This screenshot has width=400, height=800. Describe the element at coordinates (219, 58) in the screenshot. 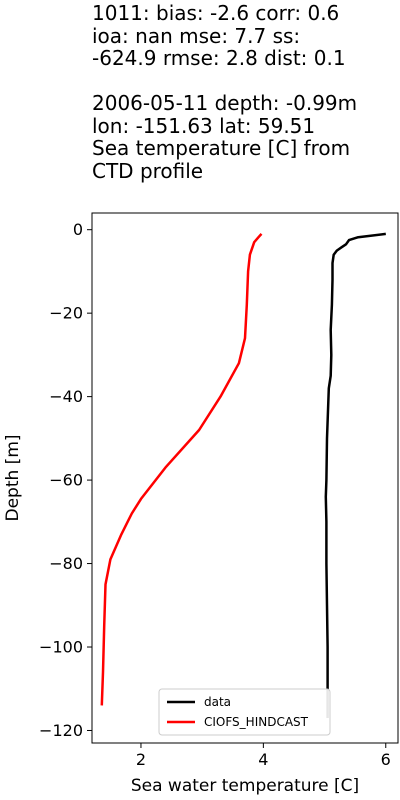

I see `title-line: -624.9 rmse: 2.8 dist: 0.1` at that location.